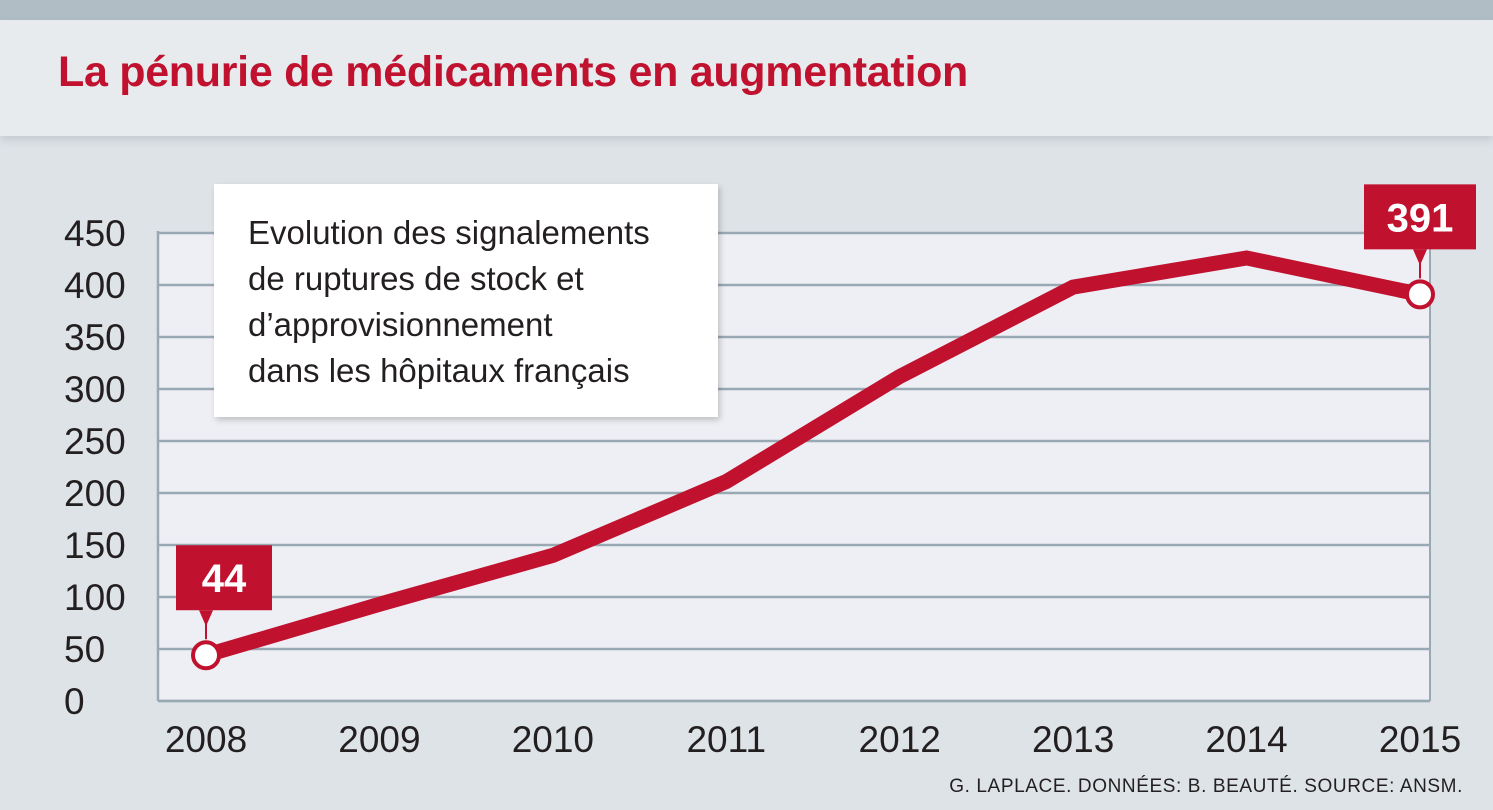 The image size is (1493, 810). I want to click on y-tick-label: 400, so click(95, 285).